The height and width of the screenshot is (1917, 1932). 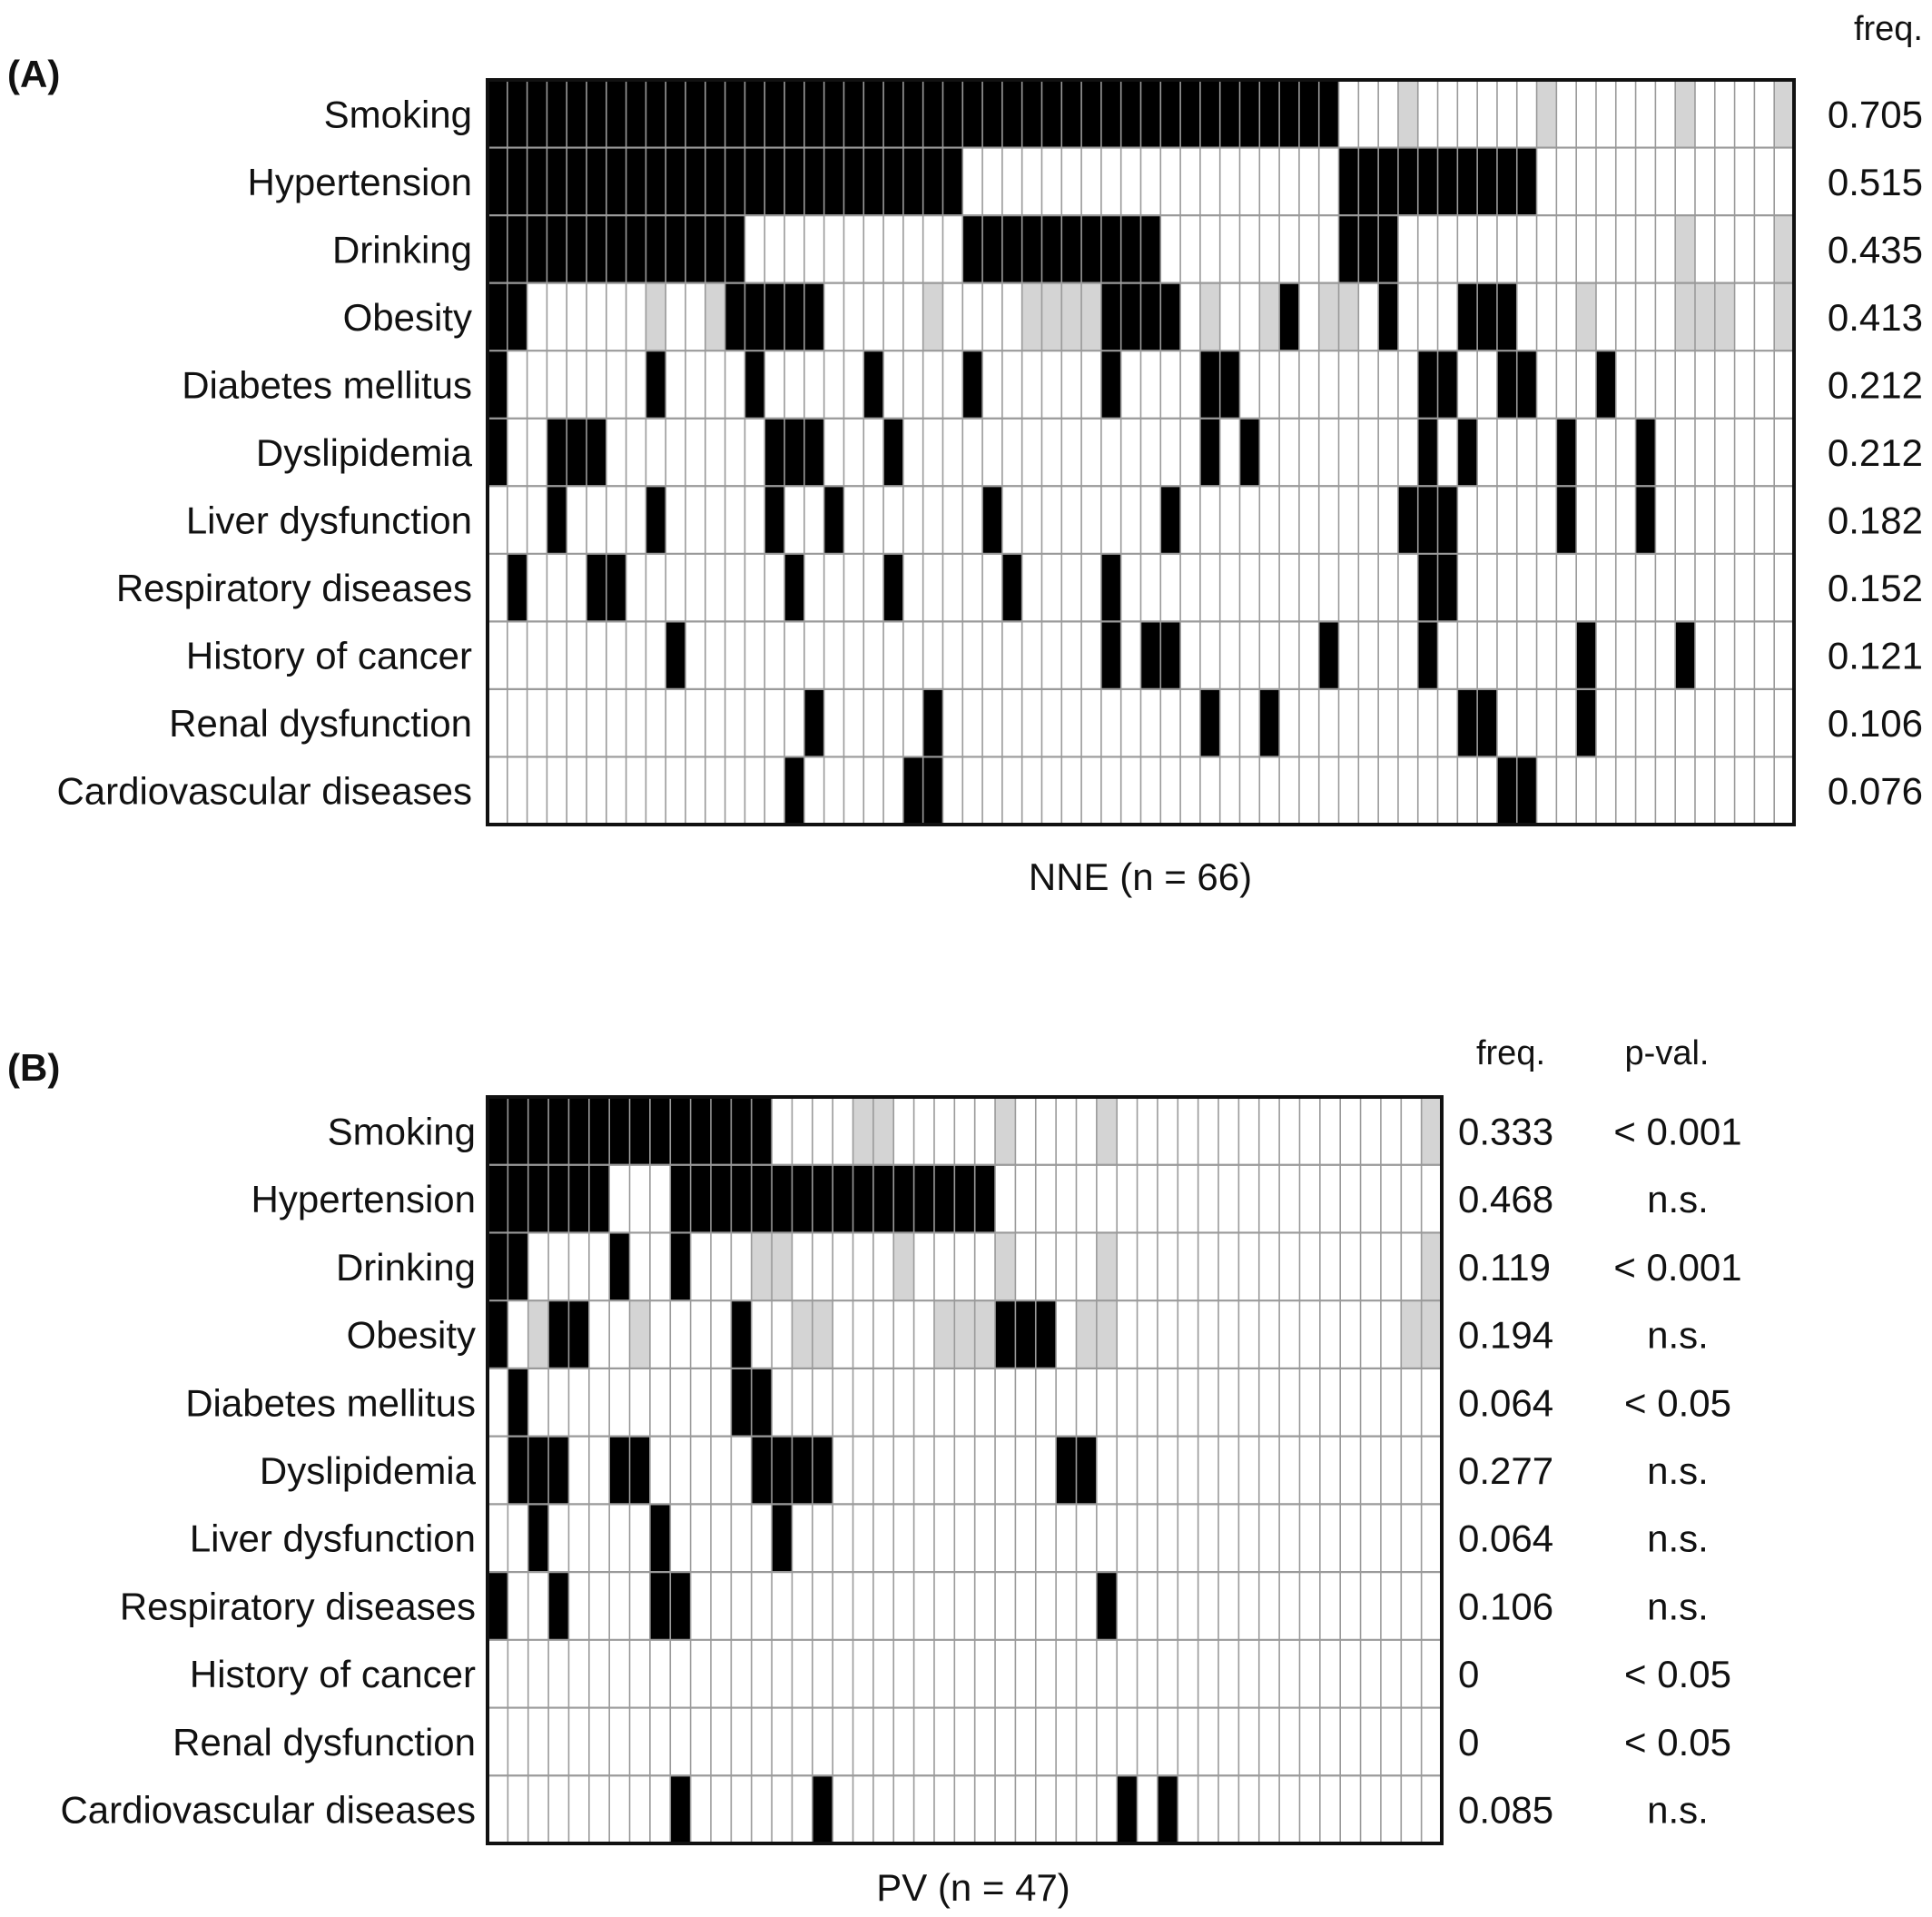 I want to click on cell-unknown, so click(x=1005, y=1266).